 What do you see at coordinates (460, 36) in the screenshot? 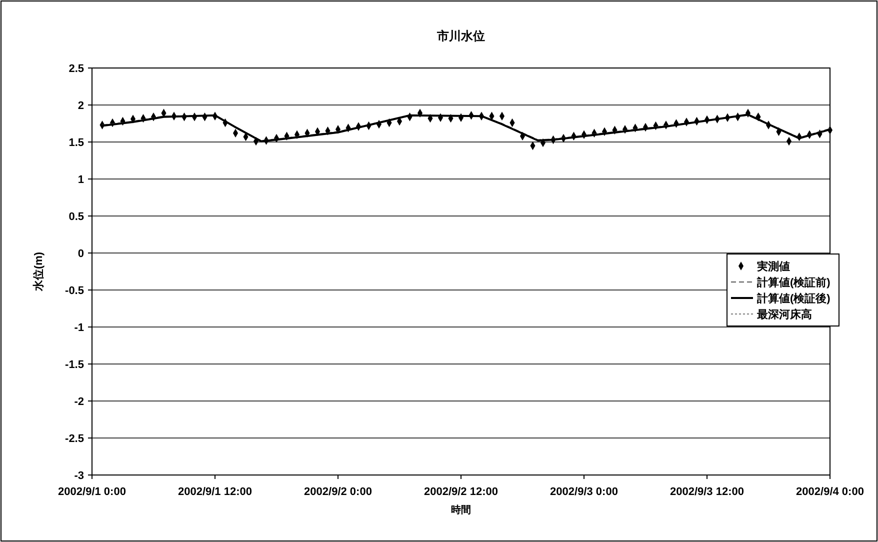
I see `chart-title: 市川水位` at bounding box center [460, 36].